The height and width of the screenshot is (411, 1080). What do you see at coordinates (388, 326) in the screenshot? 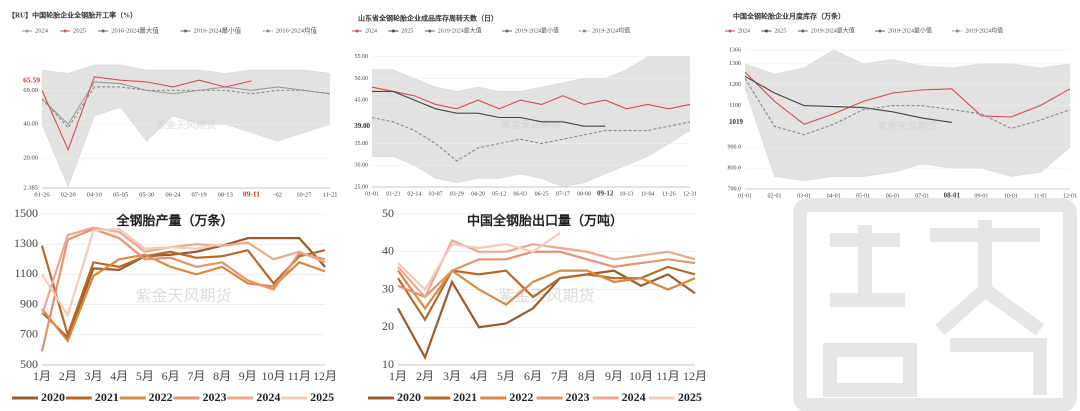
I see `y-tick-label: 20` at bounding box center [388, 326].